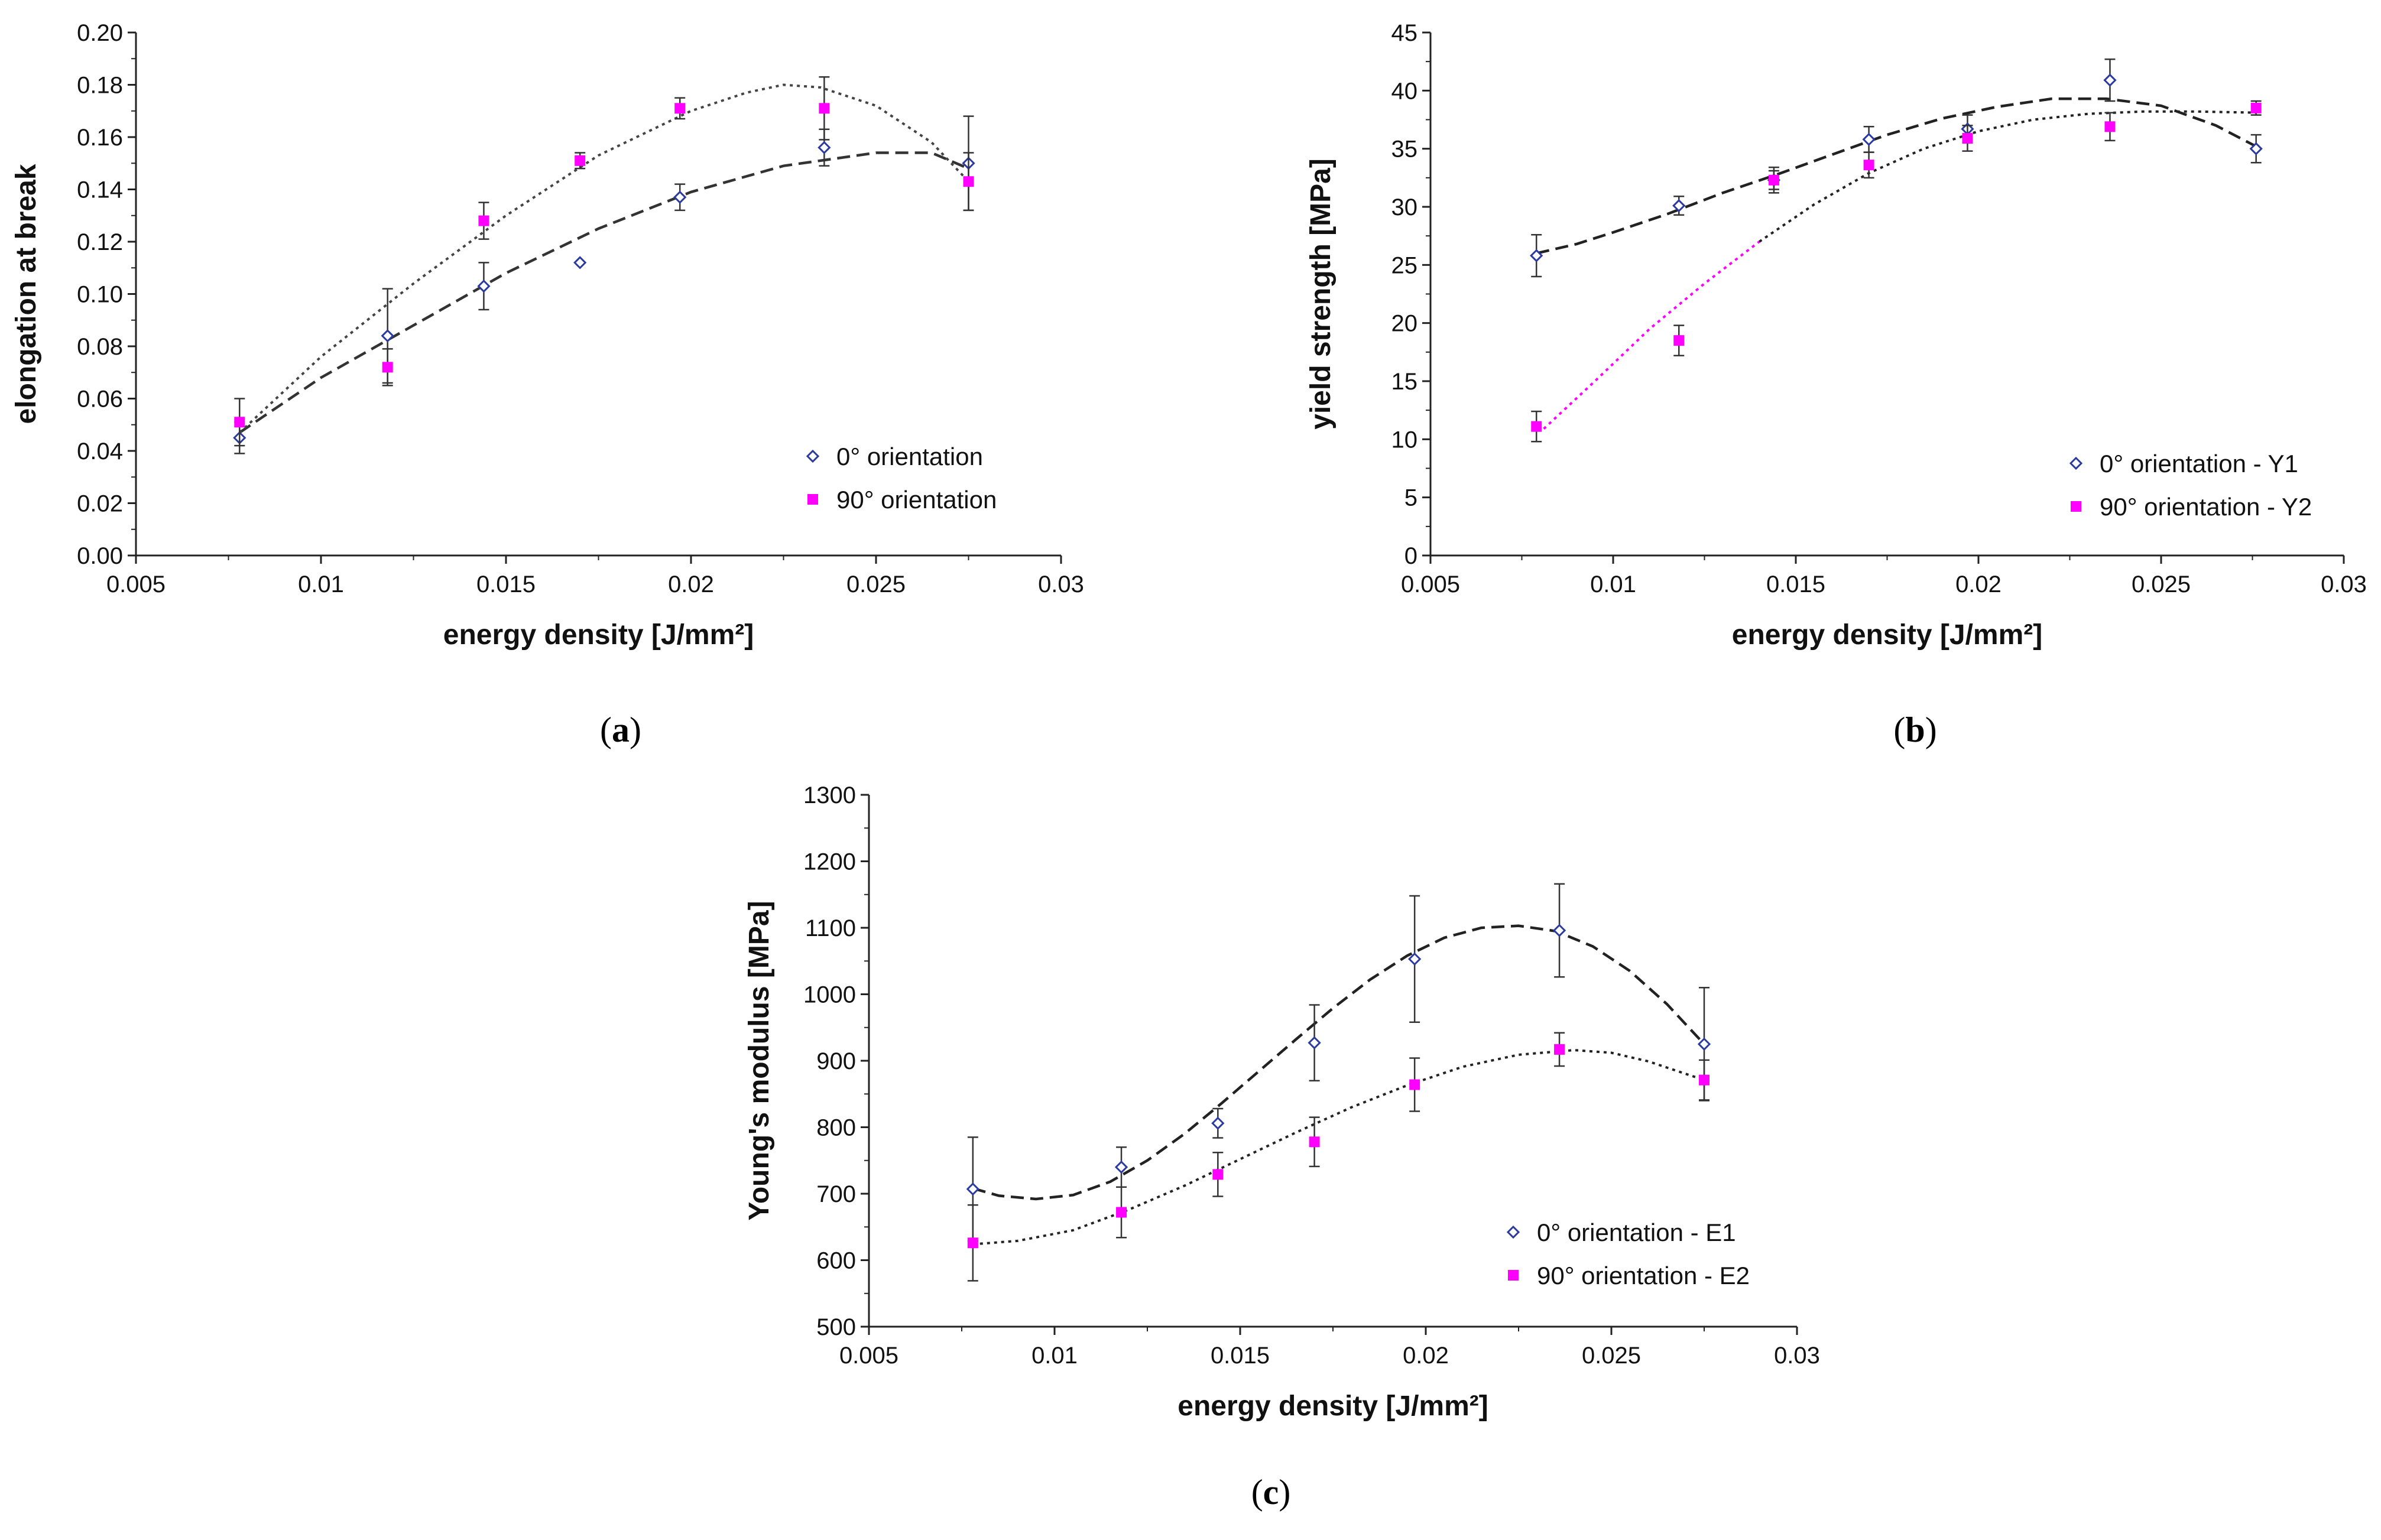 Image resolution: width=2381 pixels, height=1540 pixels. I want to click on legend: 0° orientation - Y1 90° orientation - Y2, so click(2190, 485).